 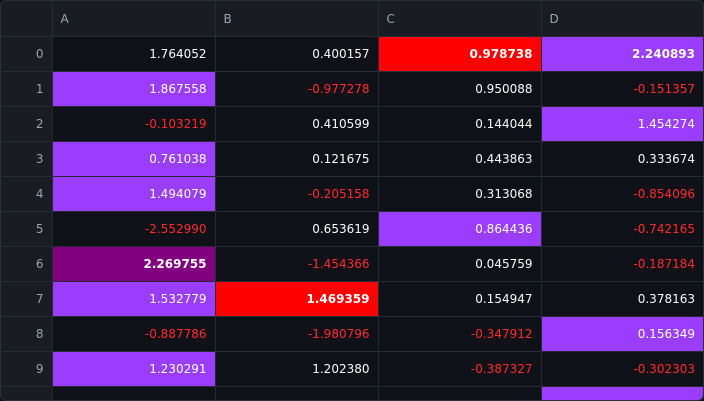 I want to click on table-row: 2 -0.103219 0.410599 0.144044 1.454274, so click(x=352, y=124).